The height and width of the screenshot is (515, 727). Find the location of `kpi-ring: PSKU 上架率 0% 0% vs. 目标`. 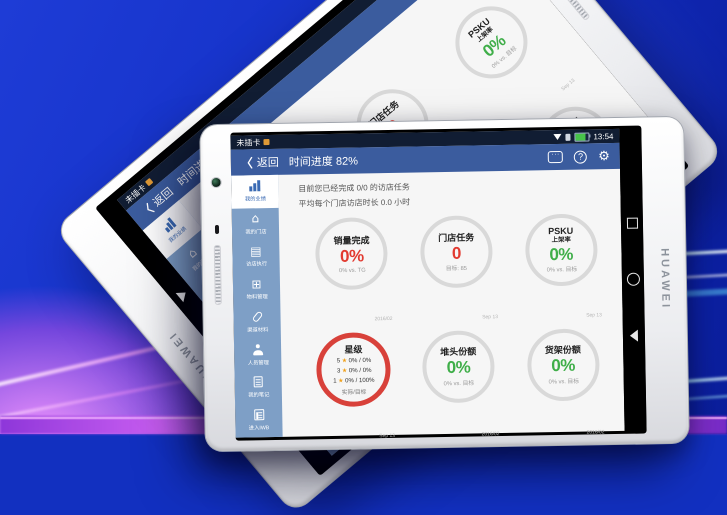

kpi-ring: PSKU 上架率 0% 0% vs. 目标 is located at coordinates (561, 250).